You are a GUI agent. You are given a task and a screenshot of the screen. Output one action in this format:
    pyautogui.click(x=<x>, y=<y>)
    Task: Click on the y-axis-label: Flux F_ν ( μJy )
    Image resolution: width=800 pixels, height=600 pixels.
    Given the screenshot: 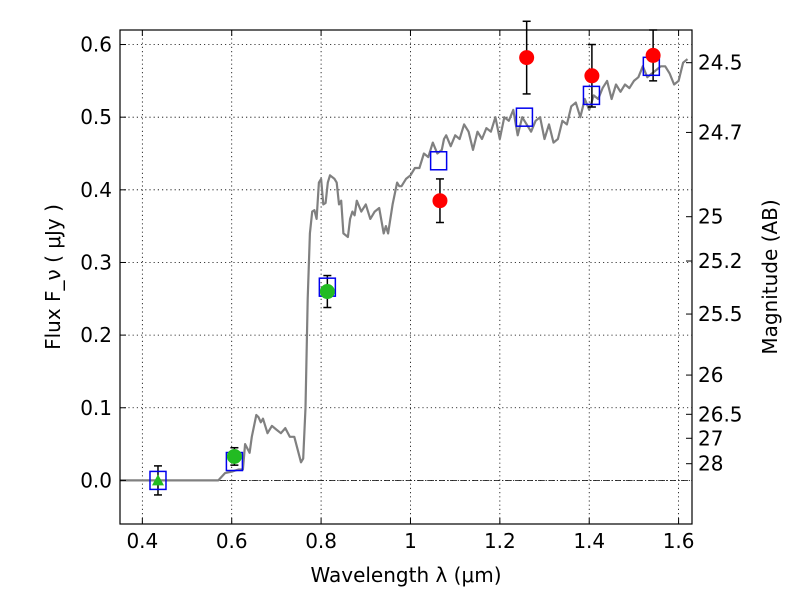 What is the action you would take?
    pyautogui.click(x=53, y=277)
    